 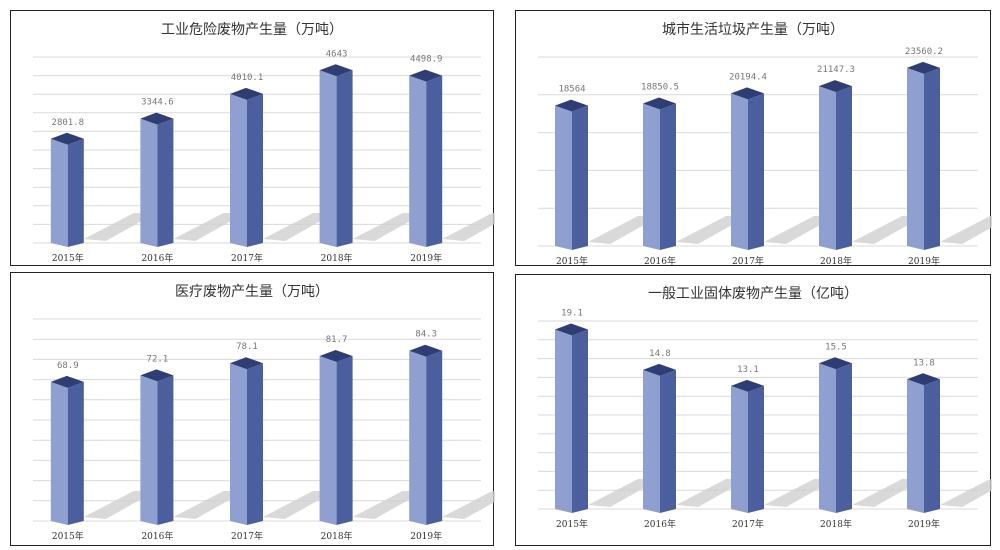 I want to click on data-label: 13.8, so click(x=924, y=363).